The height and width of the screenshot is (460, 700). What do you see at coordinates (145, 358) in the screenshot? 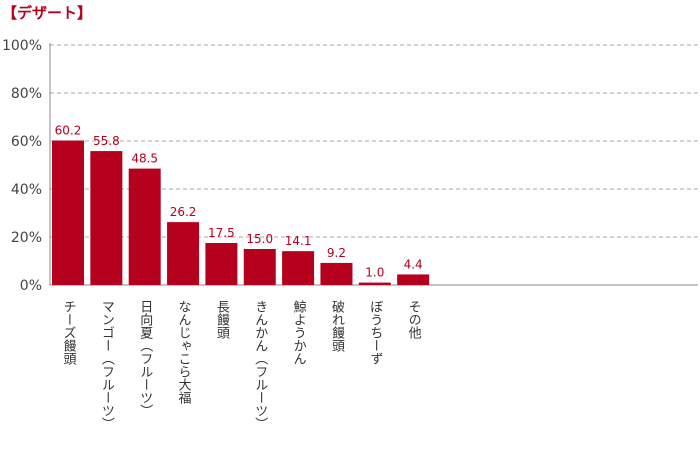
I see `category-label: 日向夏（フルーツ）` at bounding box center [145, 358].